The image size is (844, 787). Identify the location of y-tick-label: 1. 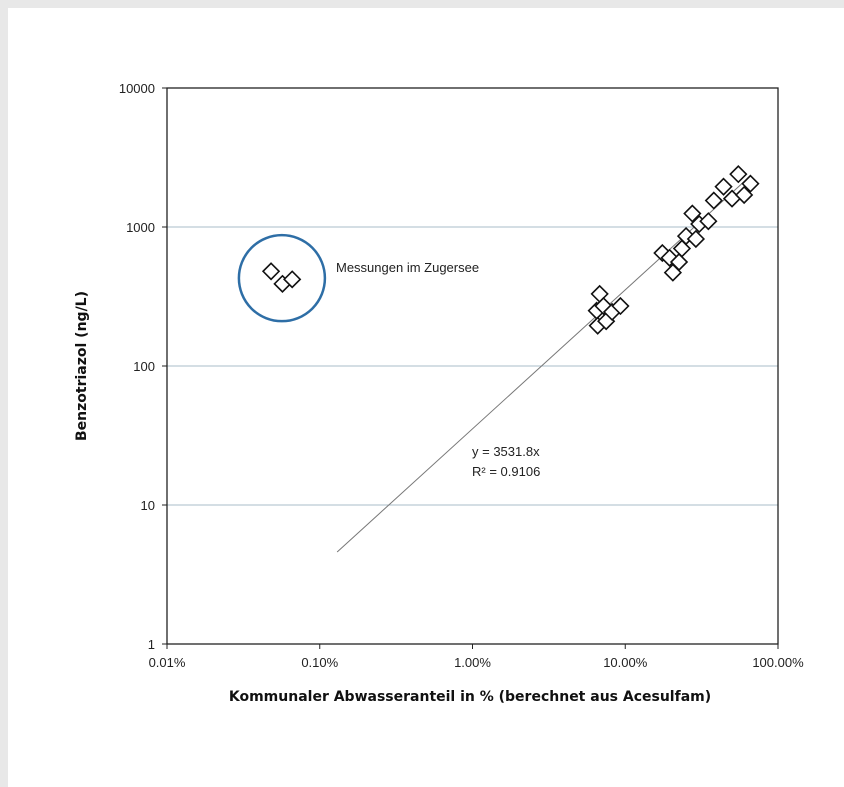
(151, 644).